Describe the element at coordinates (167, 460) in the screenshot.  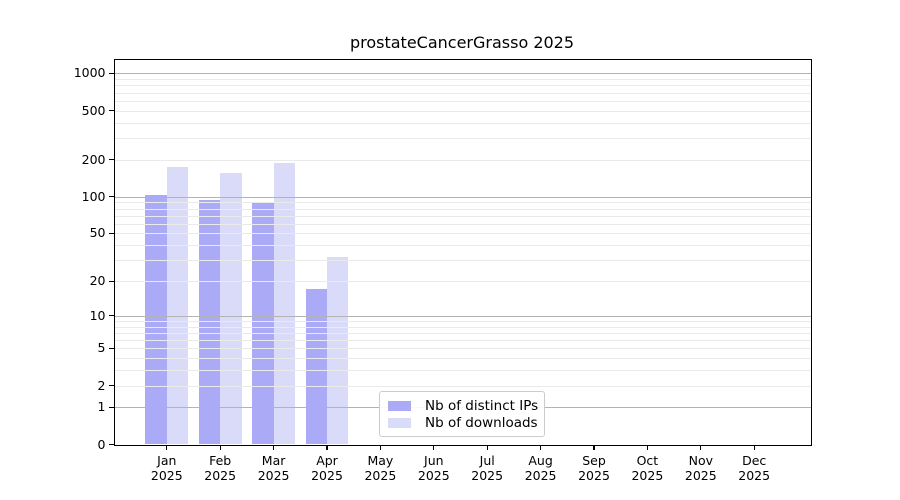
I see `x-tick-label-month: Jan` at that location.